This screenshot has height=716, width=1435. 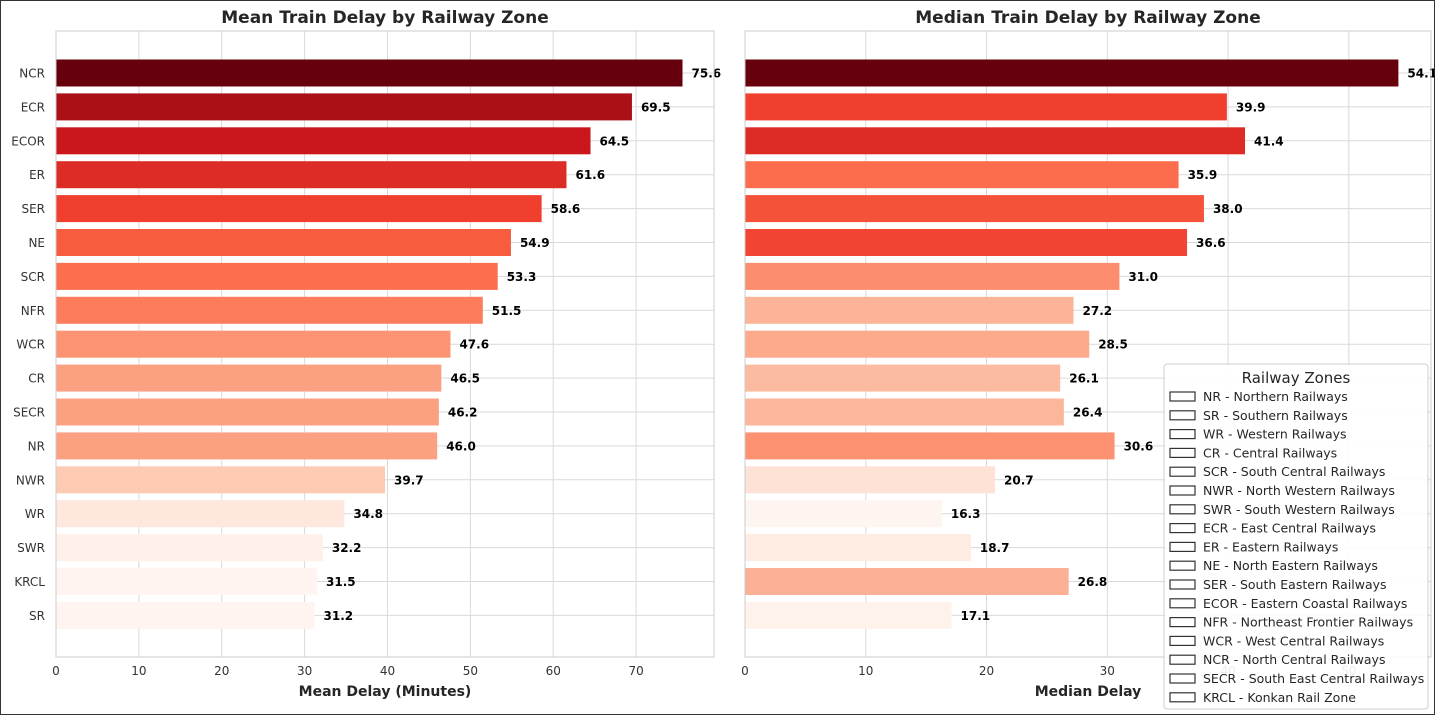 I want to click on median-value-label: 16.3, so click(x=966, y=514).